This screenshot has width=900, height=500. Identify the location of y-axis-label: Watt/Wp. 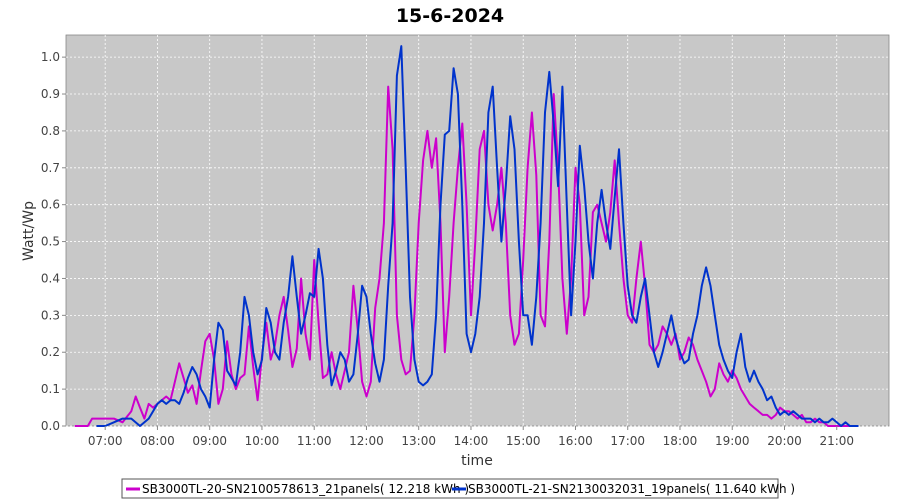
(29, 231).